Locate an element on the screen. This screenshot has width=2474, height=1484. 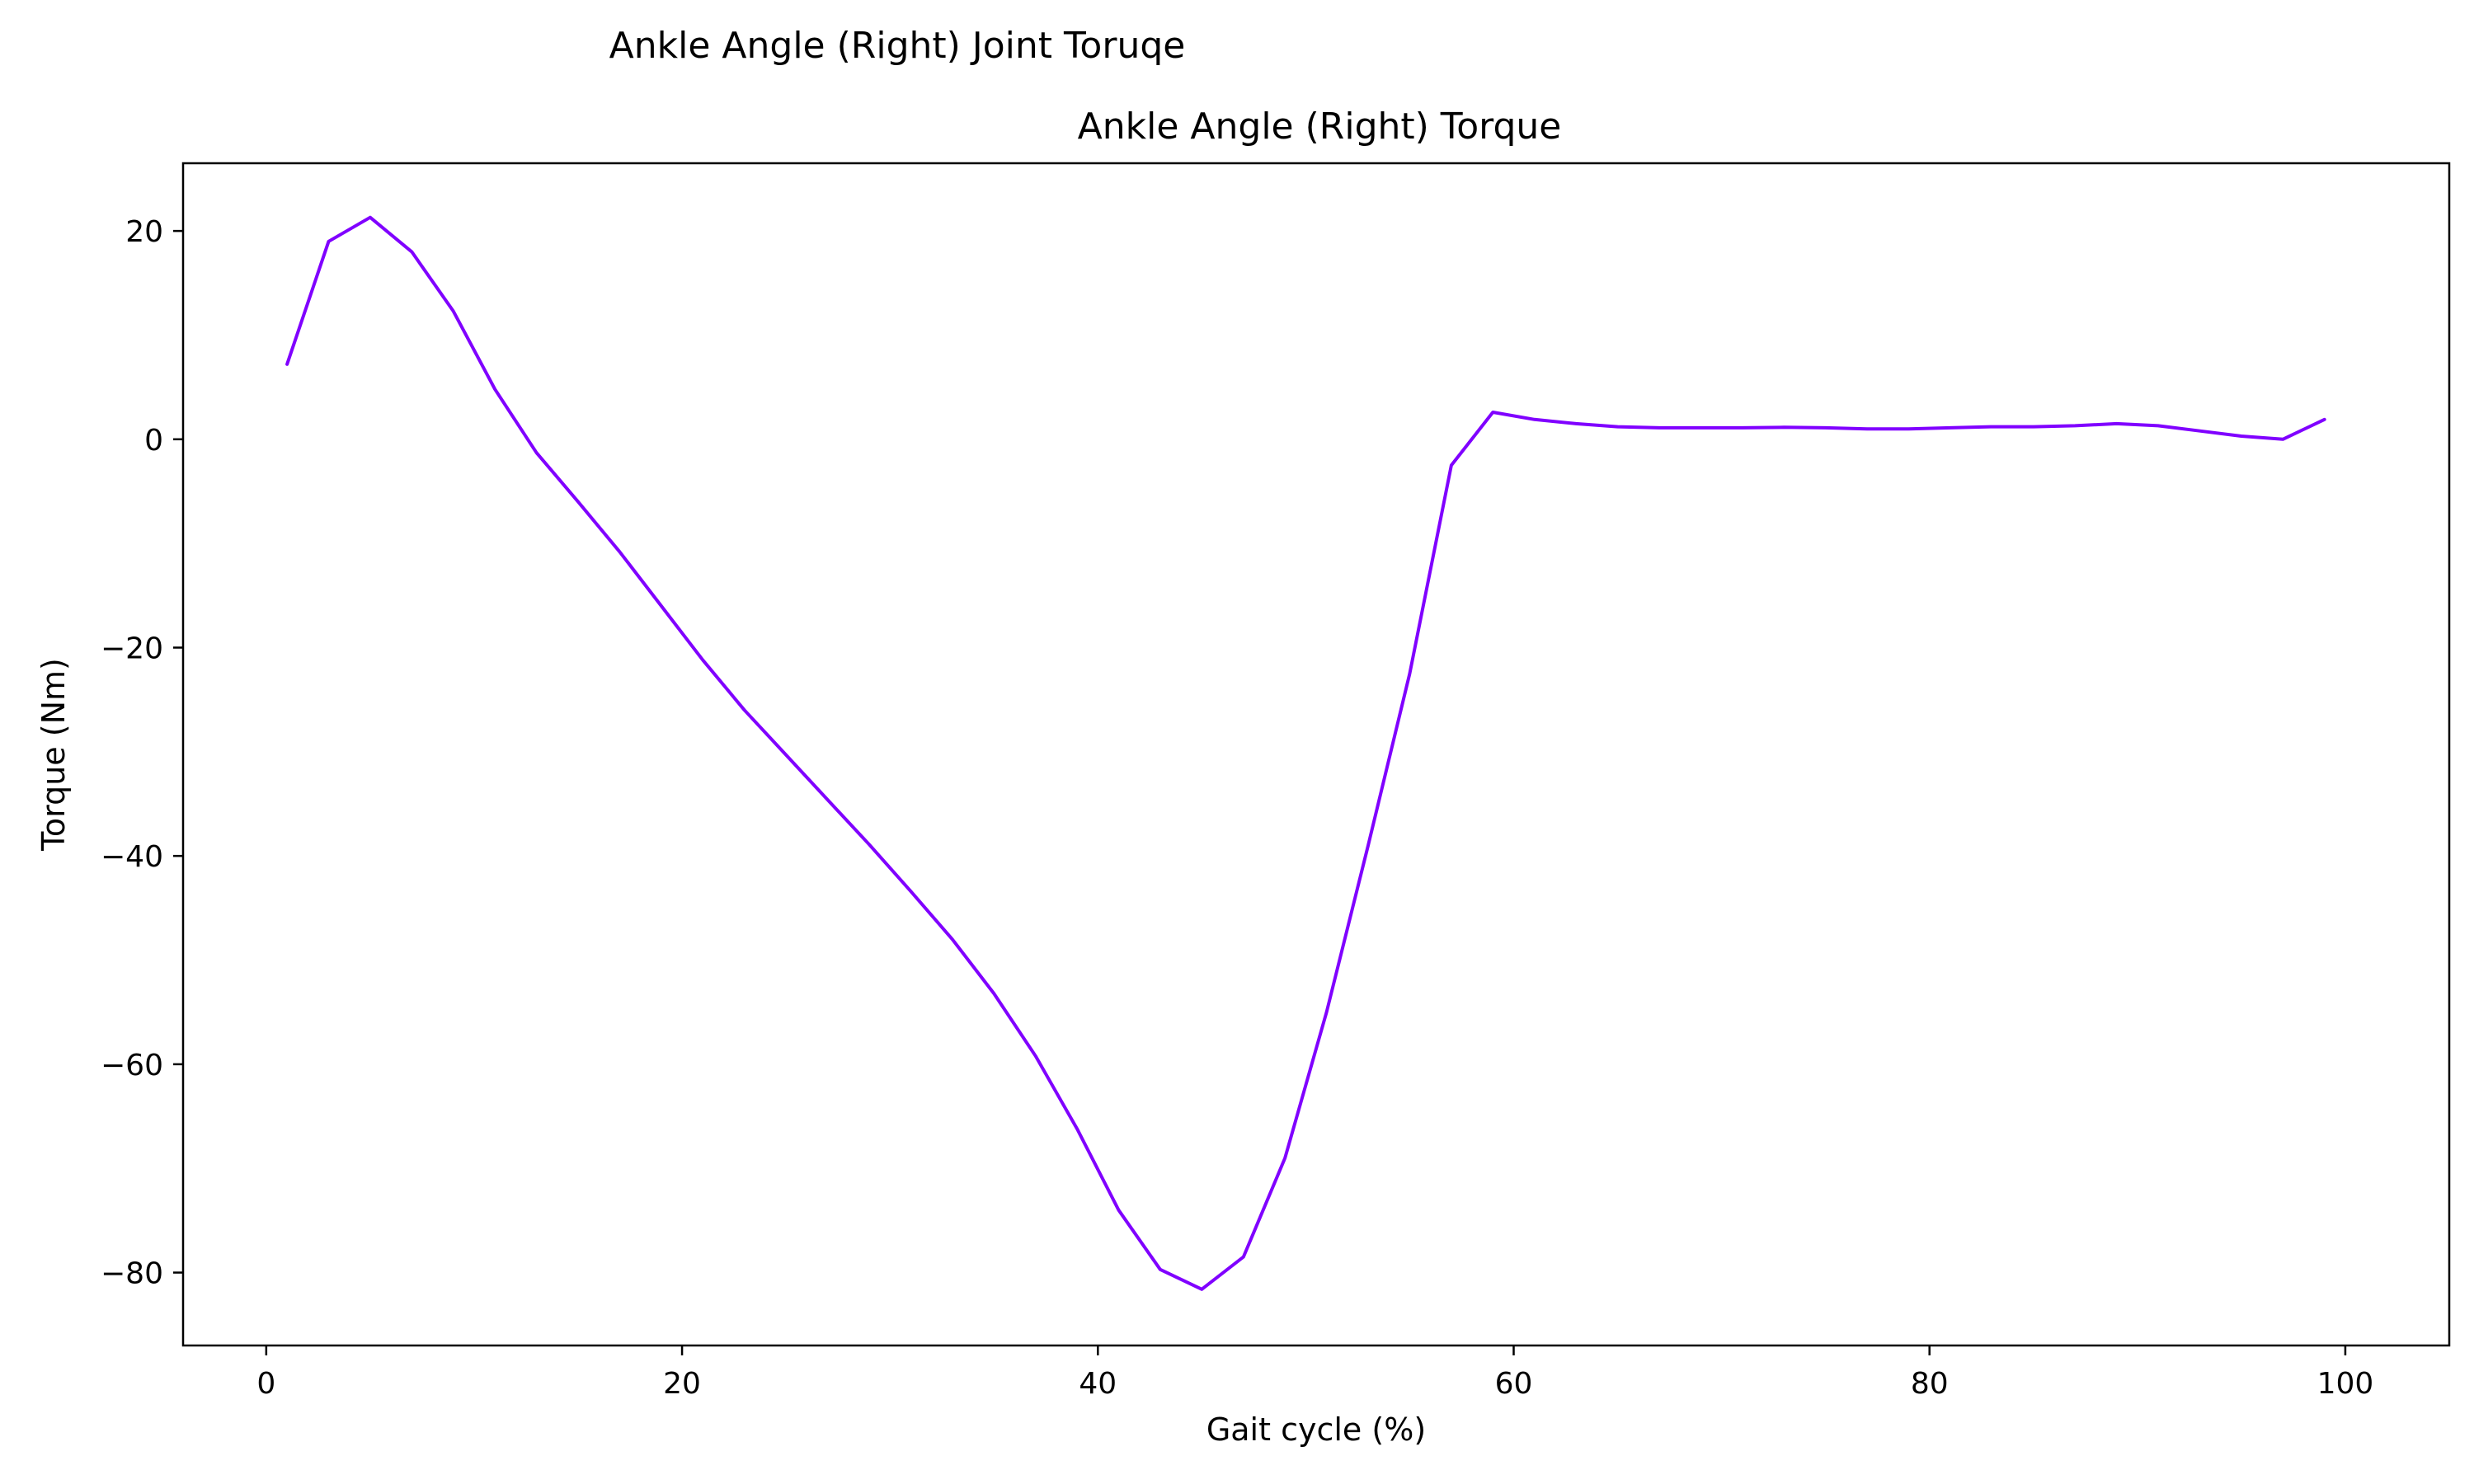
chart-title: Ankle Angle (Right) Torque is located at coordinates (1320, 127).